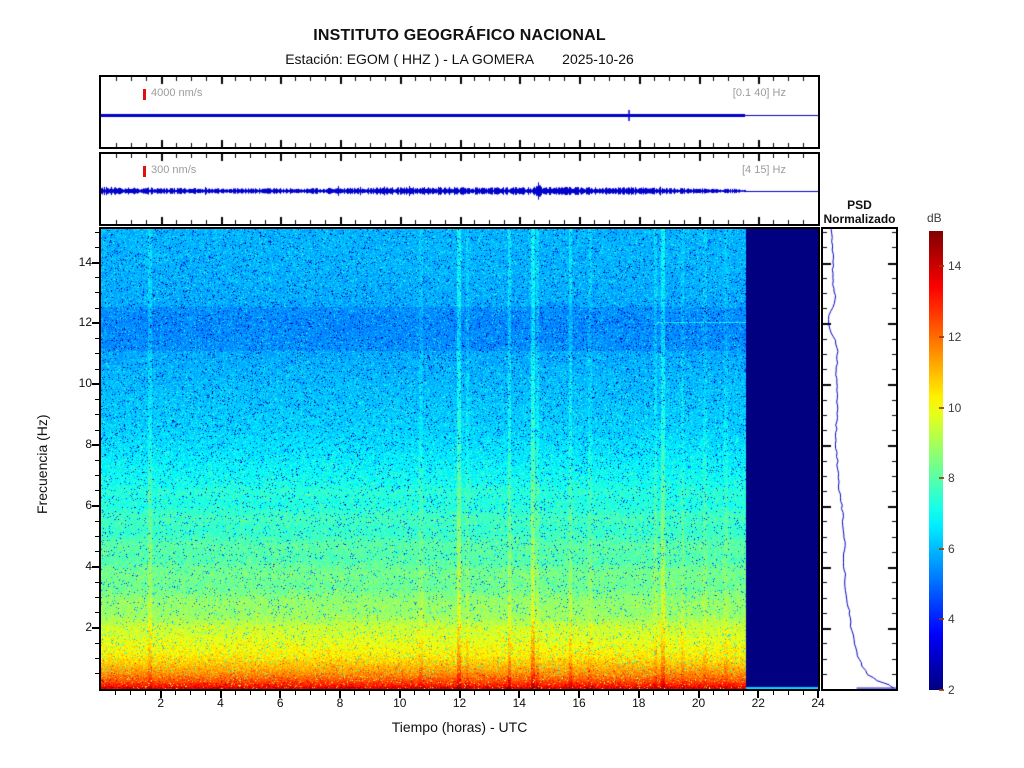  I want to click on psd-panel-frame, so click(859, 459).